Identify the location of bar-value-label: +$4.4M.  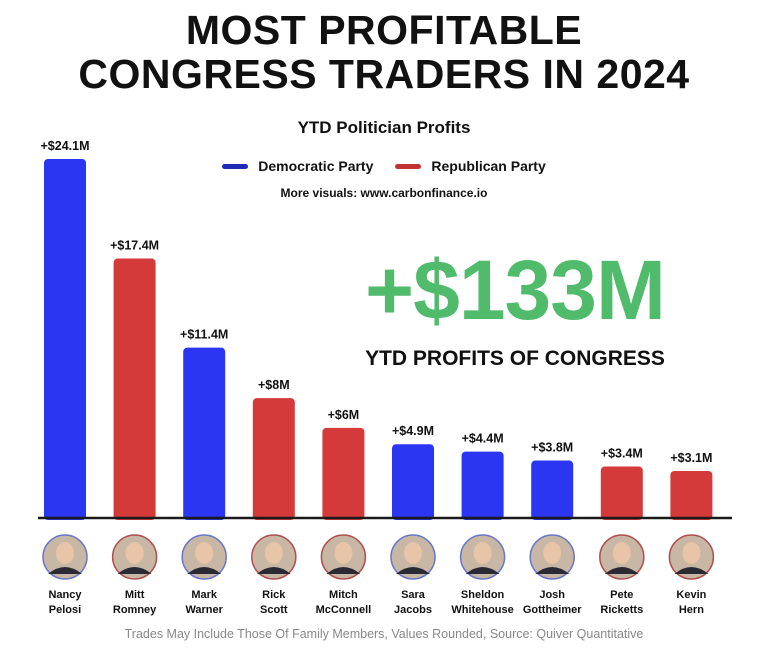
(483, 439).